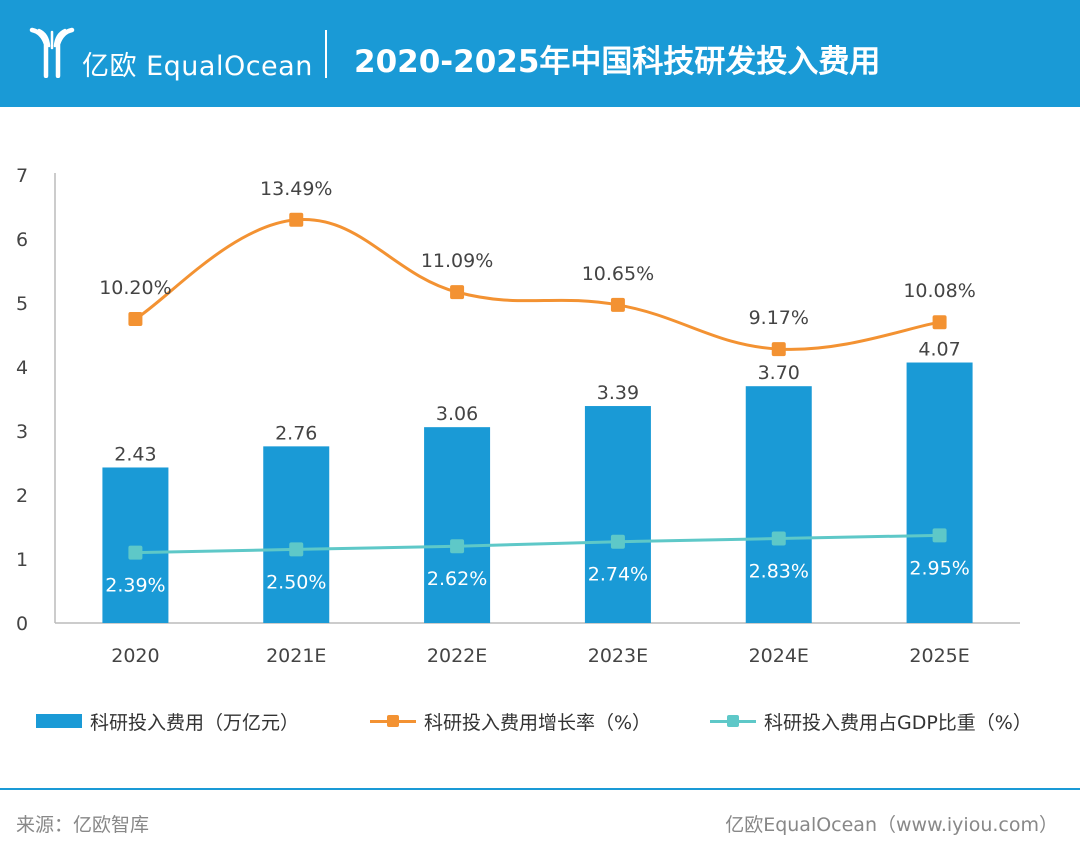 This screenshot has height=853, width=1080. I want to click on credit-note: 亿欧EqualOcean（www.iyiou.com）, so click(891, 825).